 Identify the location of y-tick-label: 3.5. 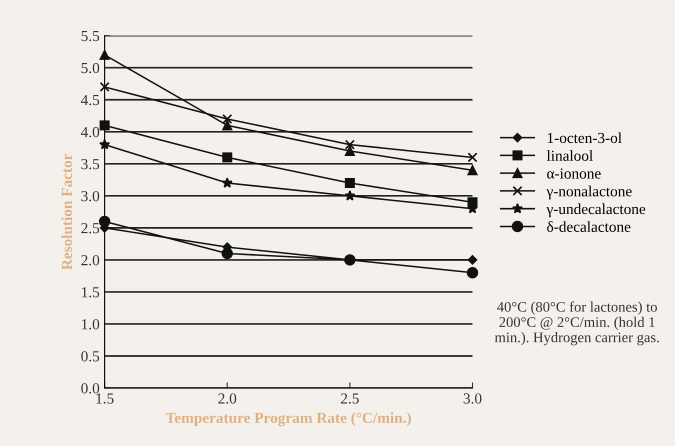
(90, 164).